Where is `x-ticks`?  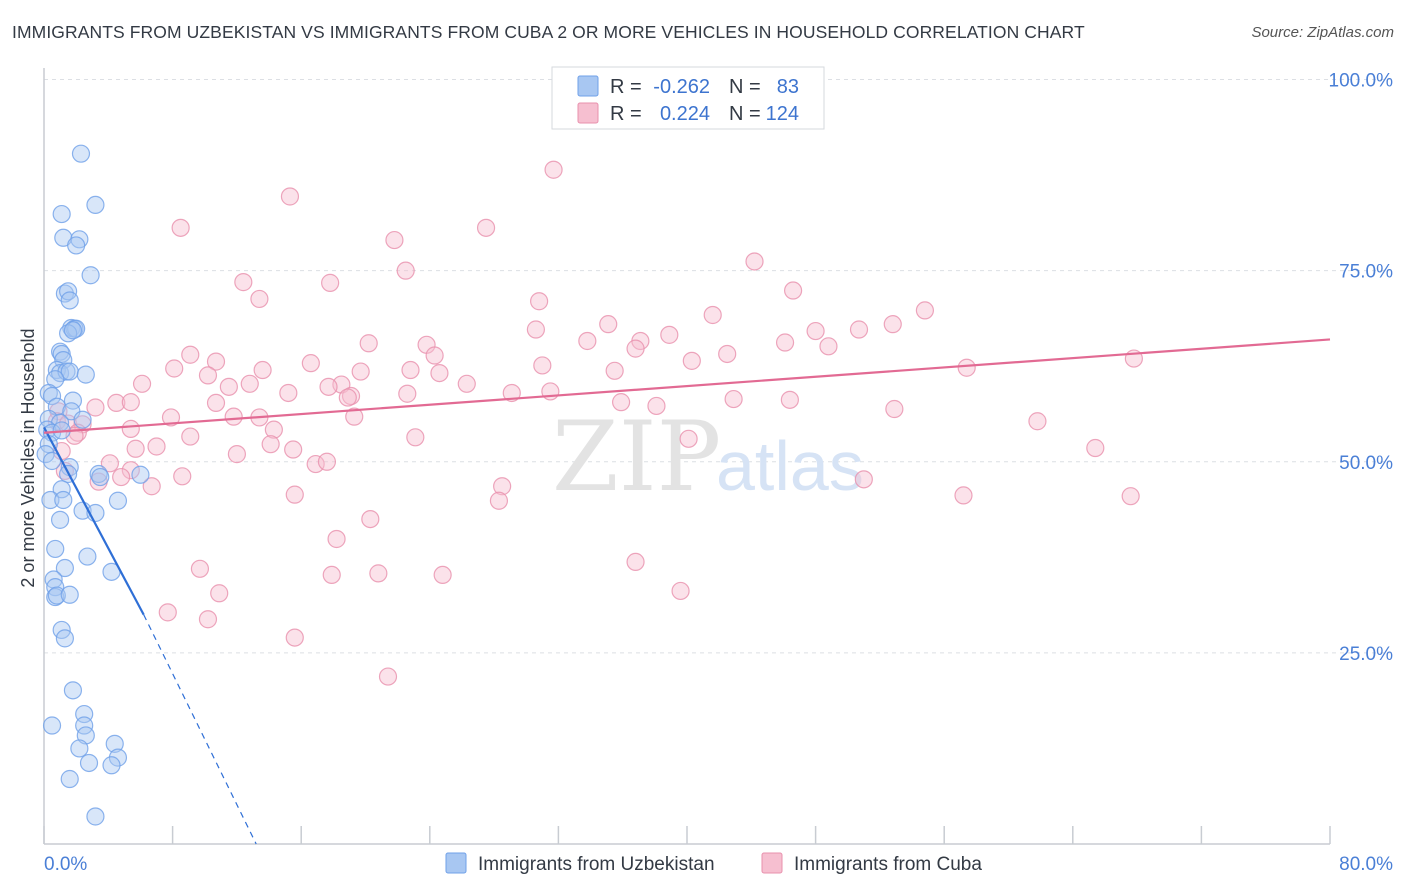
x-ticks is located at coordinates (687, 835).